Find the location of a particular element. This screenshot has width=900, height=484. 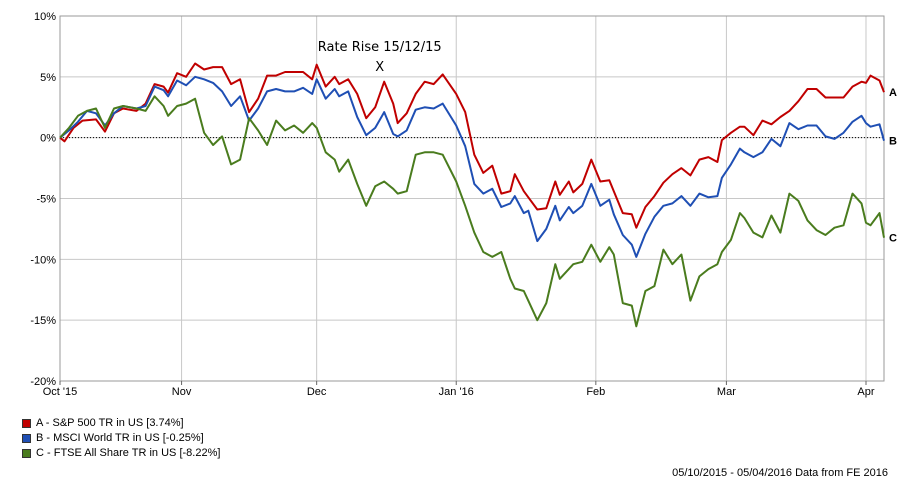

y-tick-label: 5% is located at coordinates (48, 78).